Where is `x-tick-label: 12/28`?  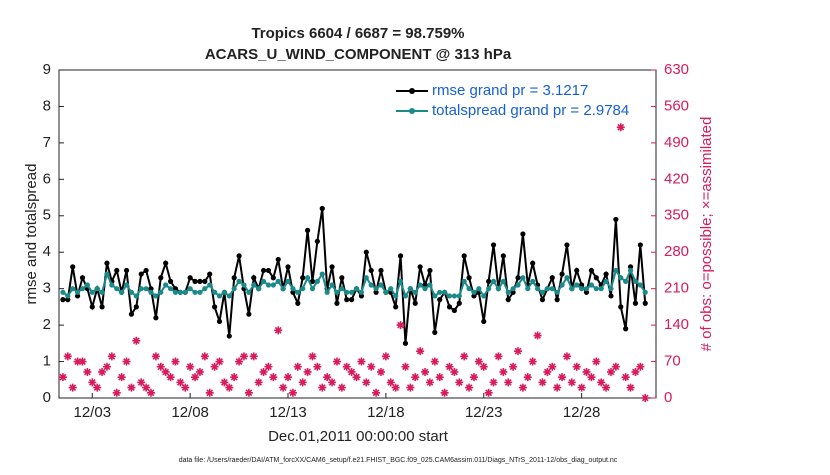
x-tick-label: 12/28 is located at coordinates (582, 412).